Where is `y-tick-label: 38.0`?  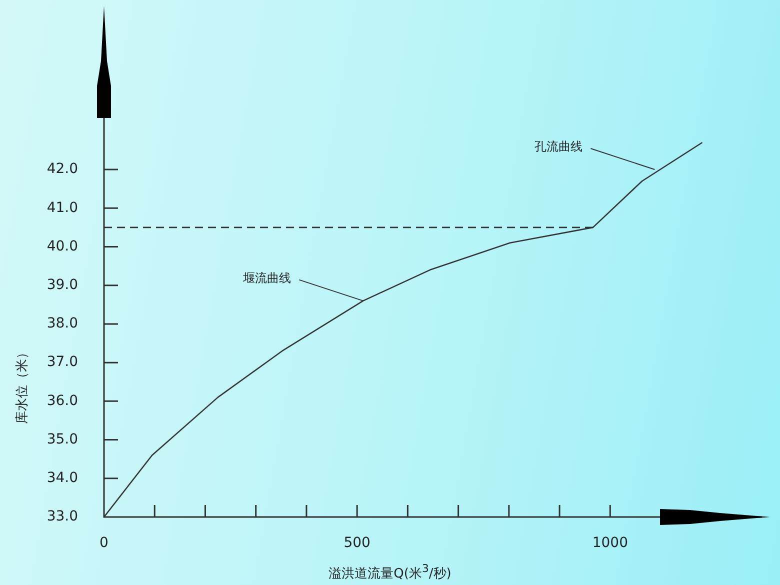 y-tick-label: 38.0 is located at coordinates (62, 324).